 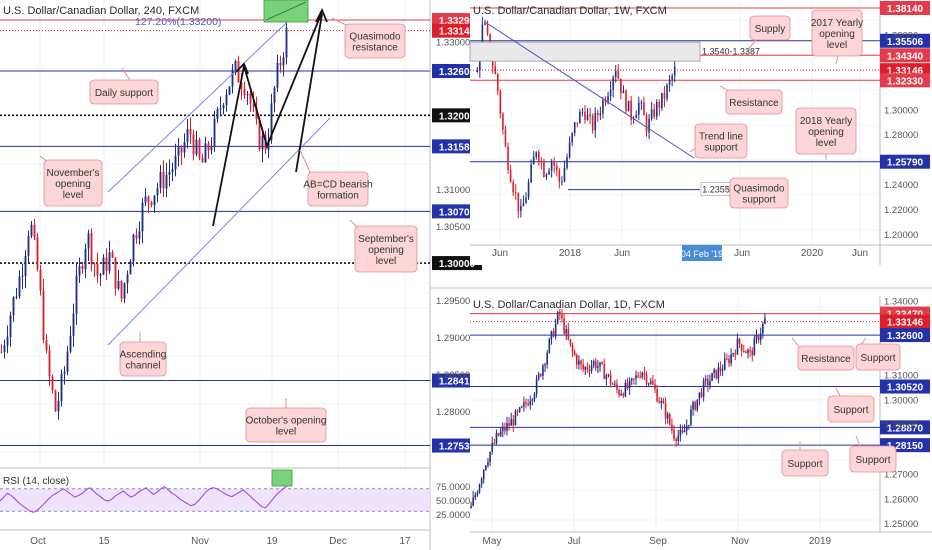 What do you see at coordinates (405, 541) in the screenshot?
I see `h4-x-tick: 17` at bounding box center [405, 541].